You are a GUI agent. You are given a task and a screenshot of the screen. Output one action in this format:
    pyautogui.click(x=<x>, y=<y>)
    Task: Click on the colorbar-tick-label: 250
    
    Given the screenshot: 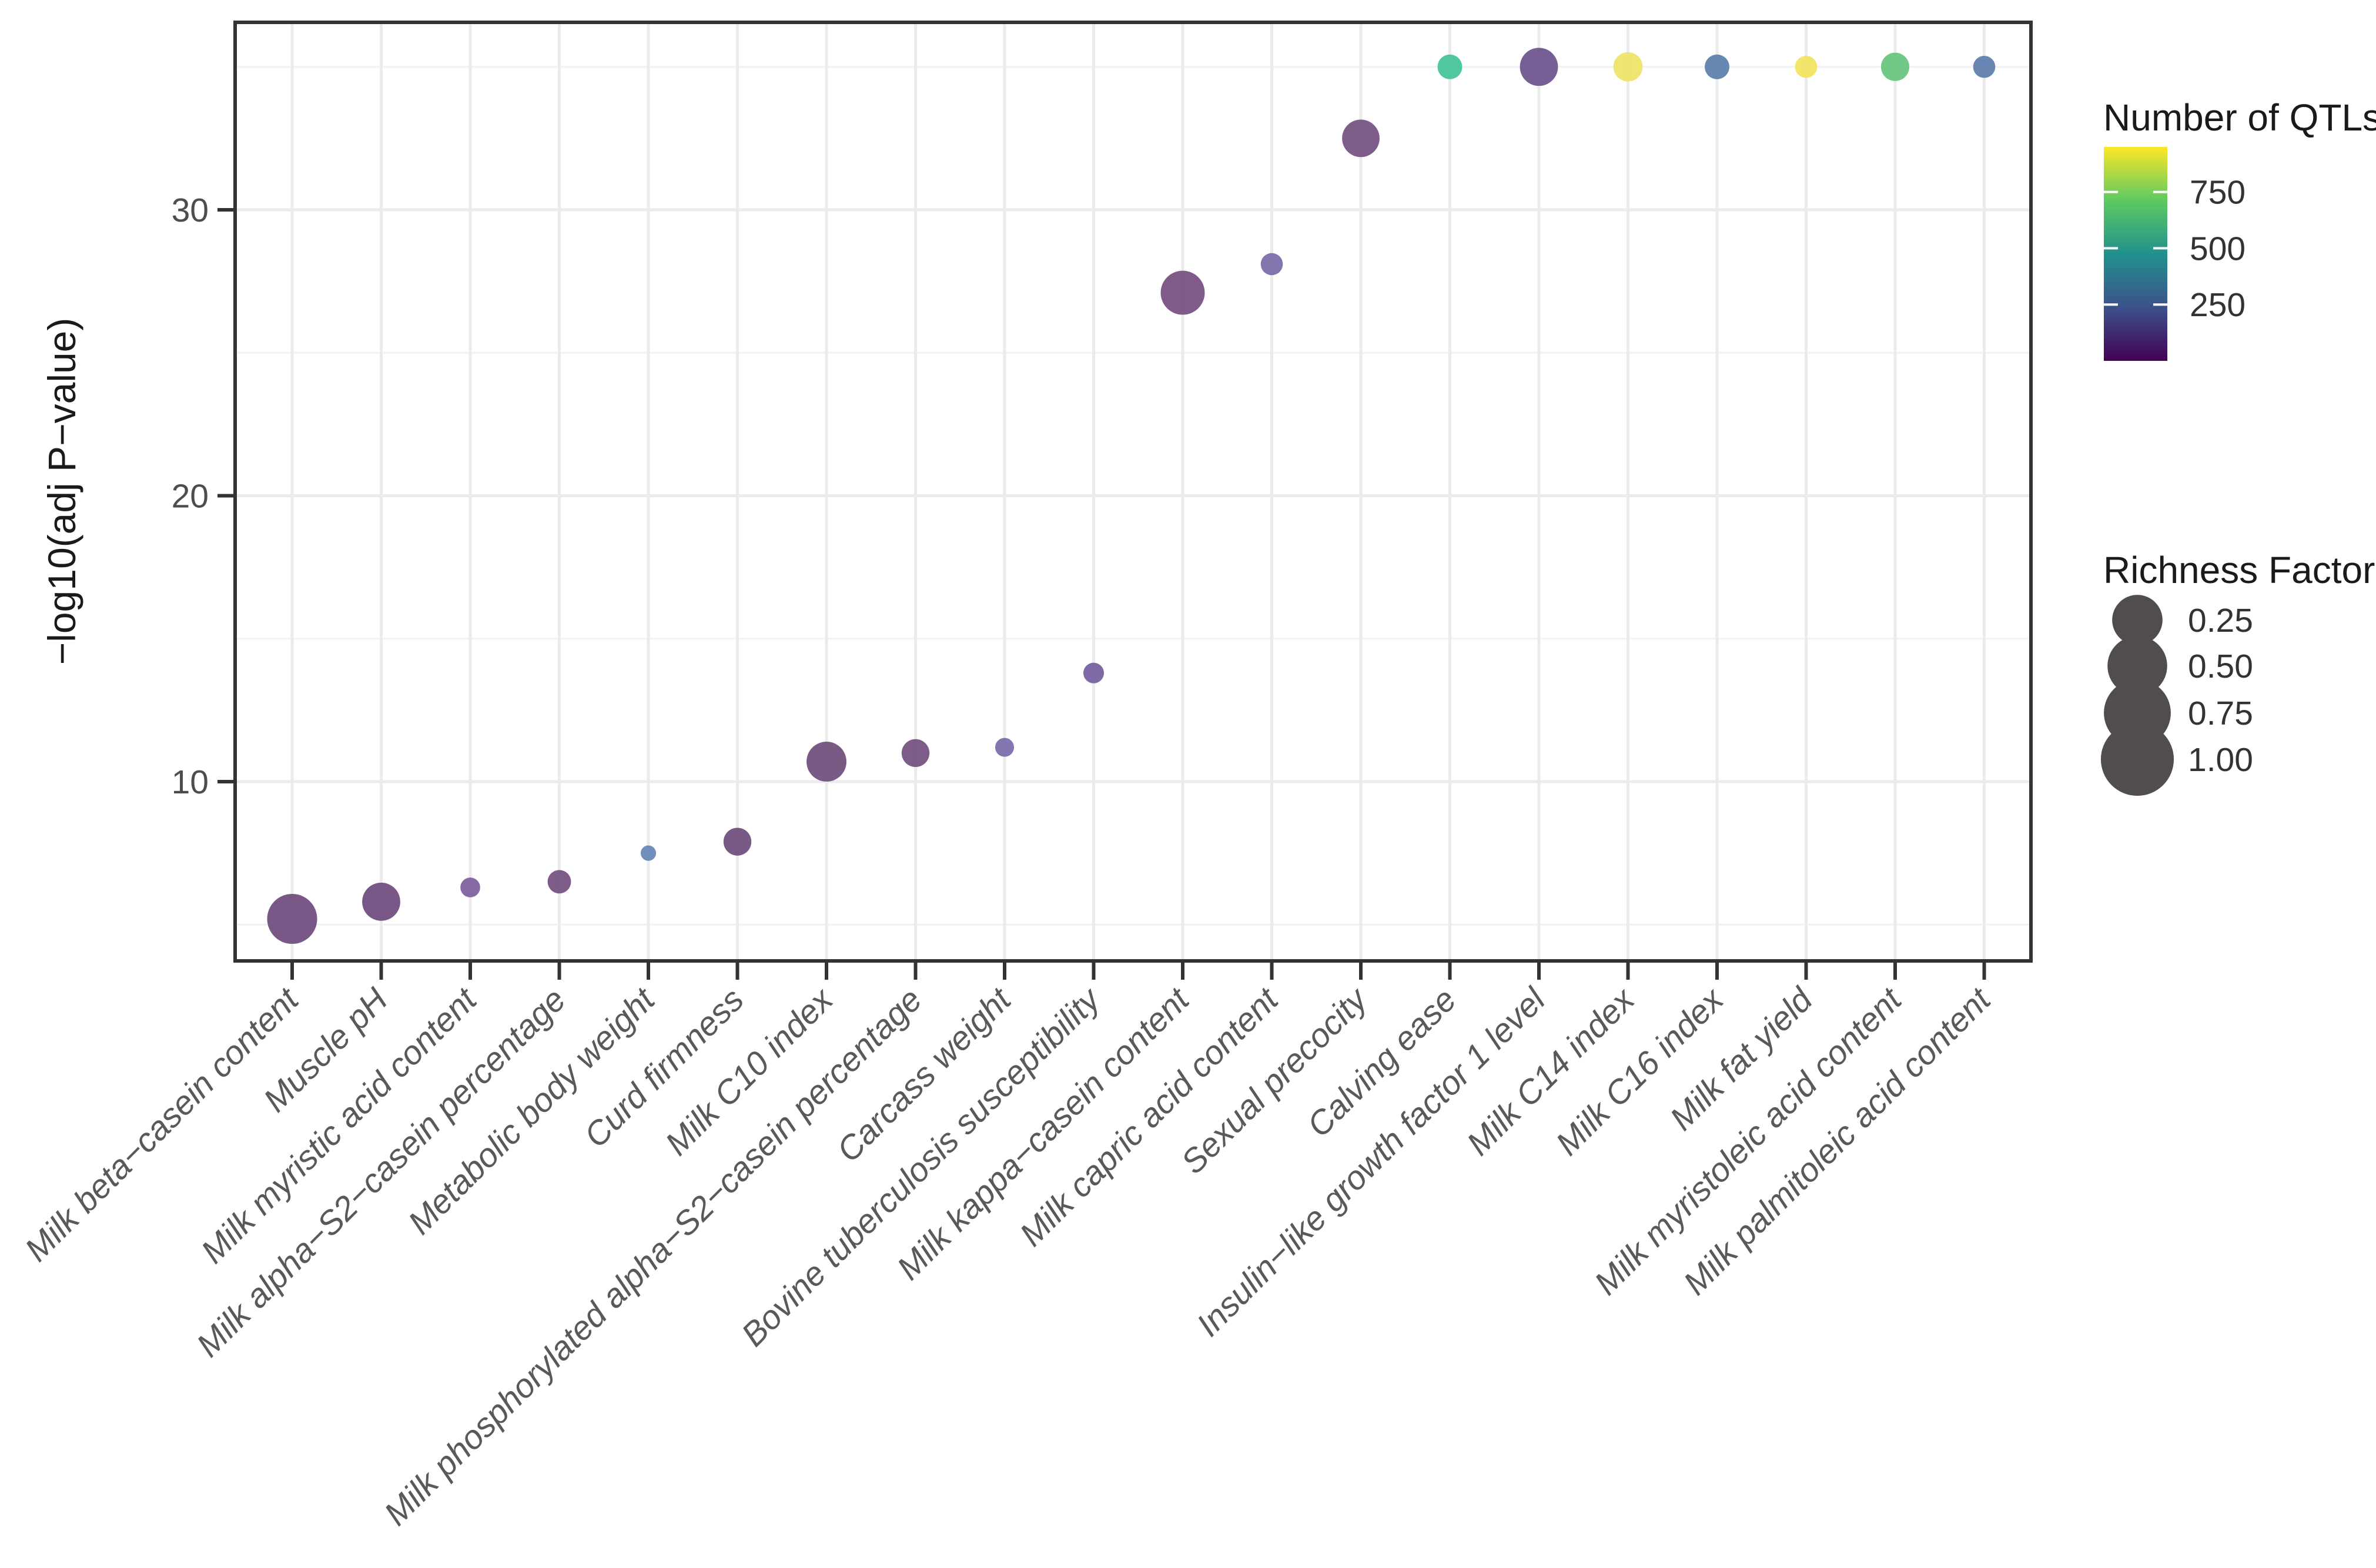 What is the action you would take?
    pyautogui.click(x=2218, y=305)
    